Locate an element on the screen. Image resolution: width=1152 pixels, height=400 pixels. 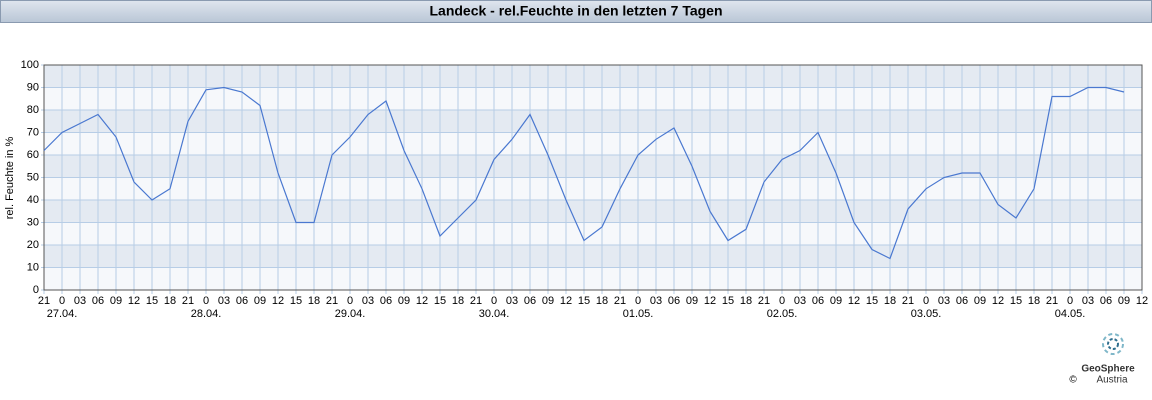
logo-icon is located at coordinates (1113, 344).